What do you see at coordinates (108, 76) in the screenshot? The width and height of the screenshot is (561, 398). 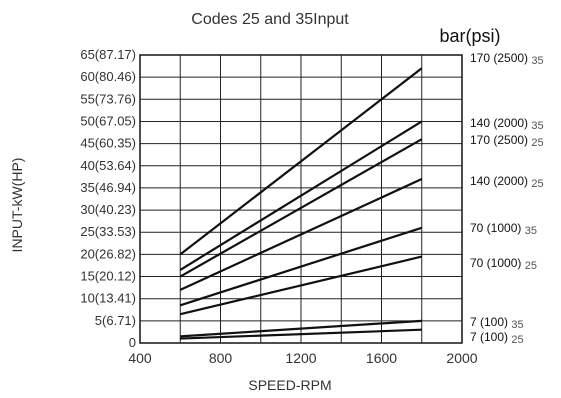 I see `y-tick-label: 60(80.46)` at bounding box center [108, 76].